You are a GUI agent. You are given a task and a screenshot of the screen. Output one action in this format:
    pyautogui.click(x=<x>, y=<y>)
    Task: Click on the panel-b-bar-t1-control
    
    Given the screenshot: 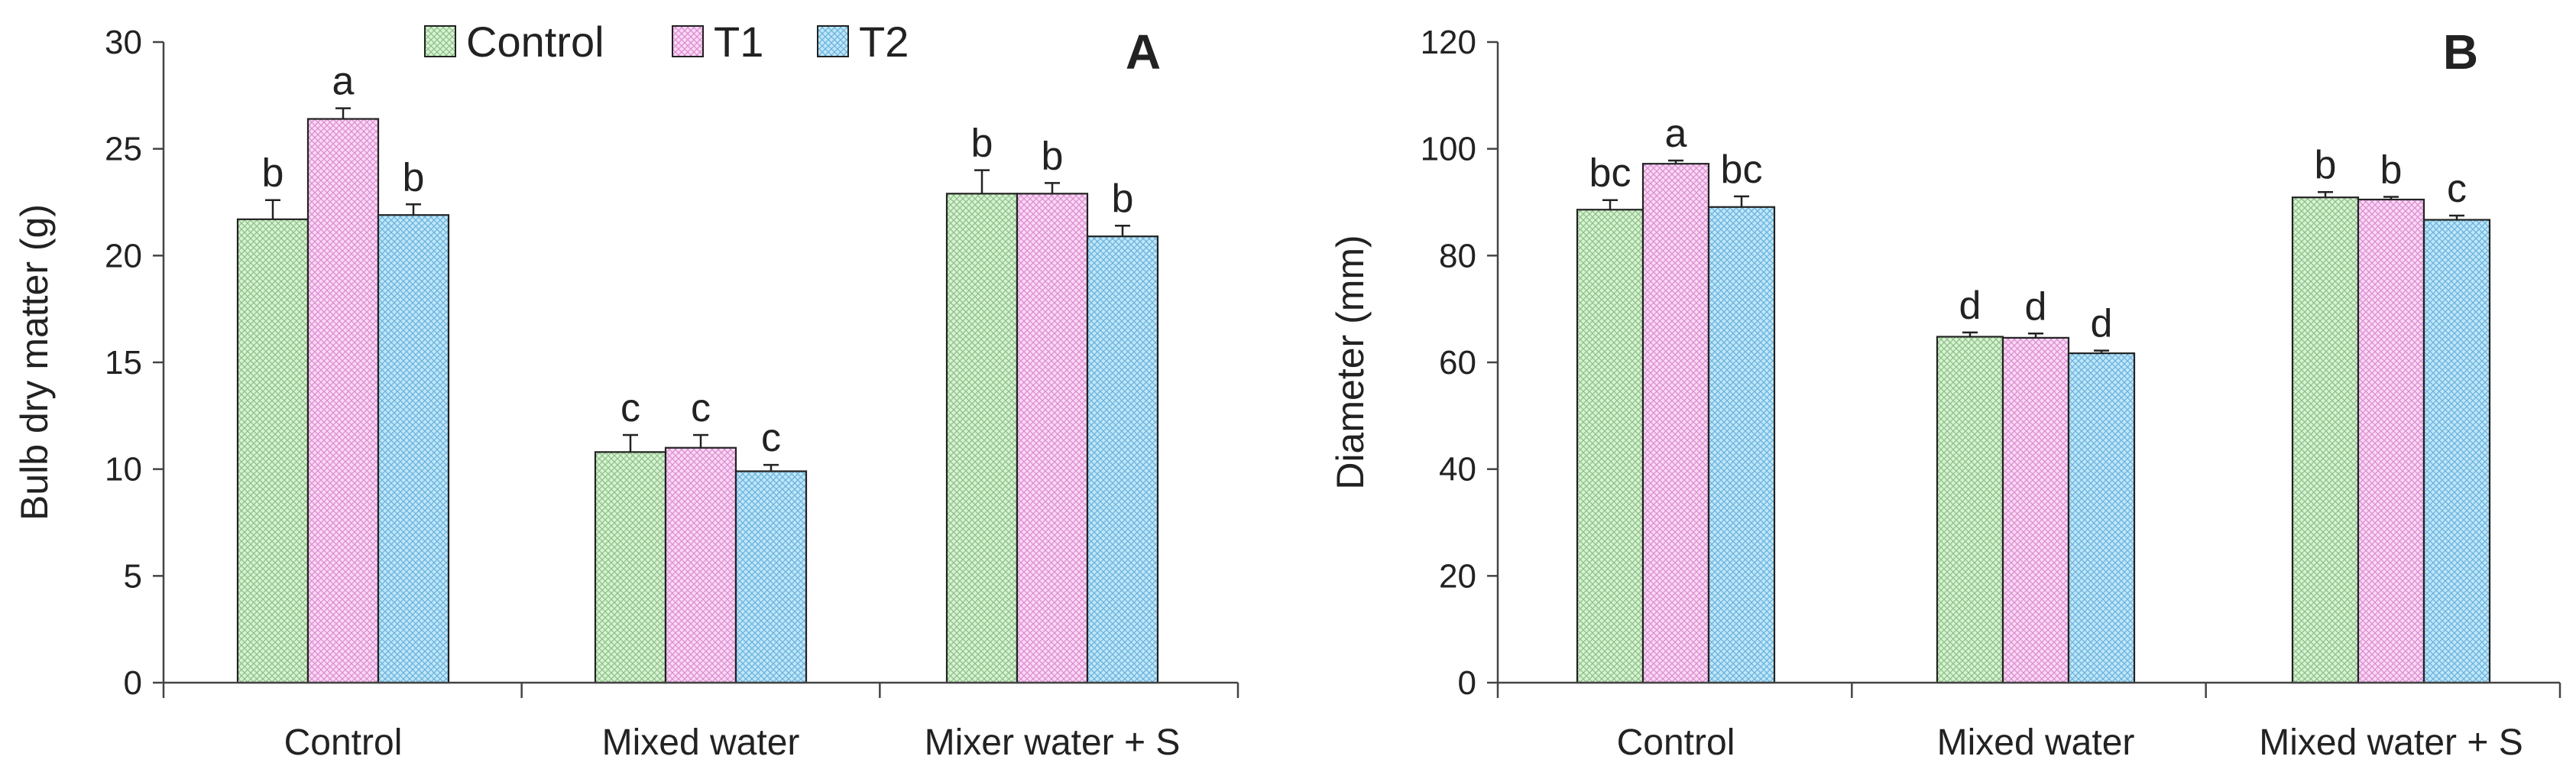 What is the action you would take?
    pyautogui.click(x=1675, y=424)
    